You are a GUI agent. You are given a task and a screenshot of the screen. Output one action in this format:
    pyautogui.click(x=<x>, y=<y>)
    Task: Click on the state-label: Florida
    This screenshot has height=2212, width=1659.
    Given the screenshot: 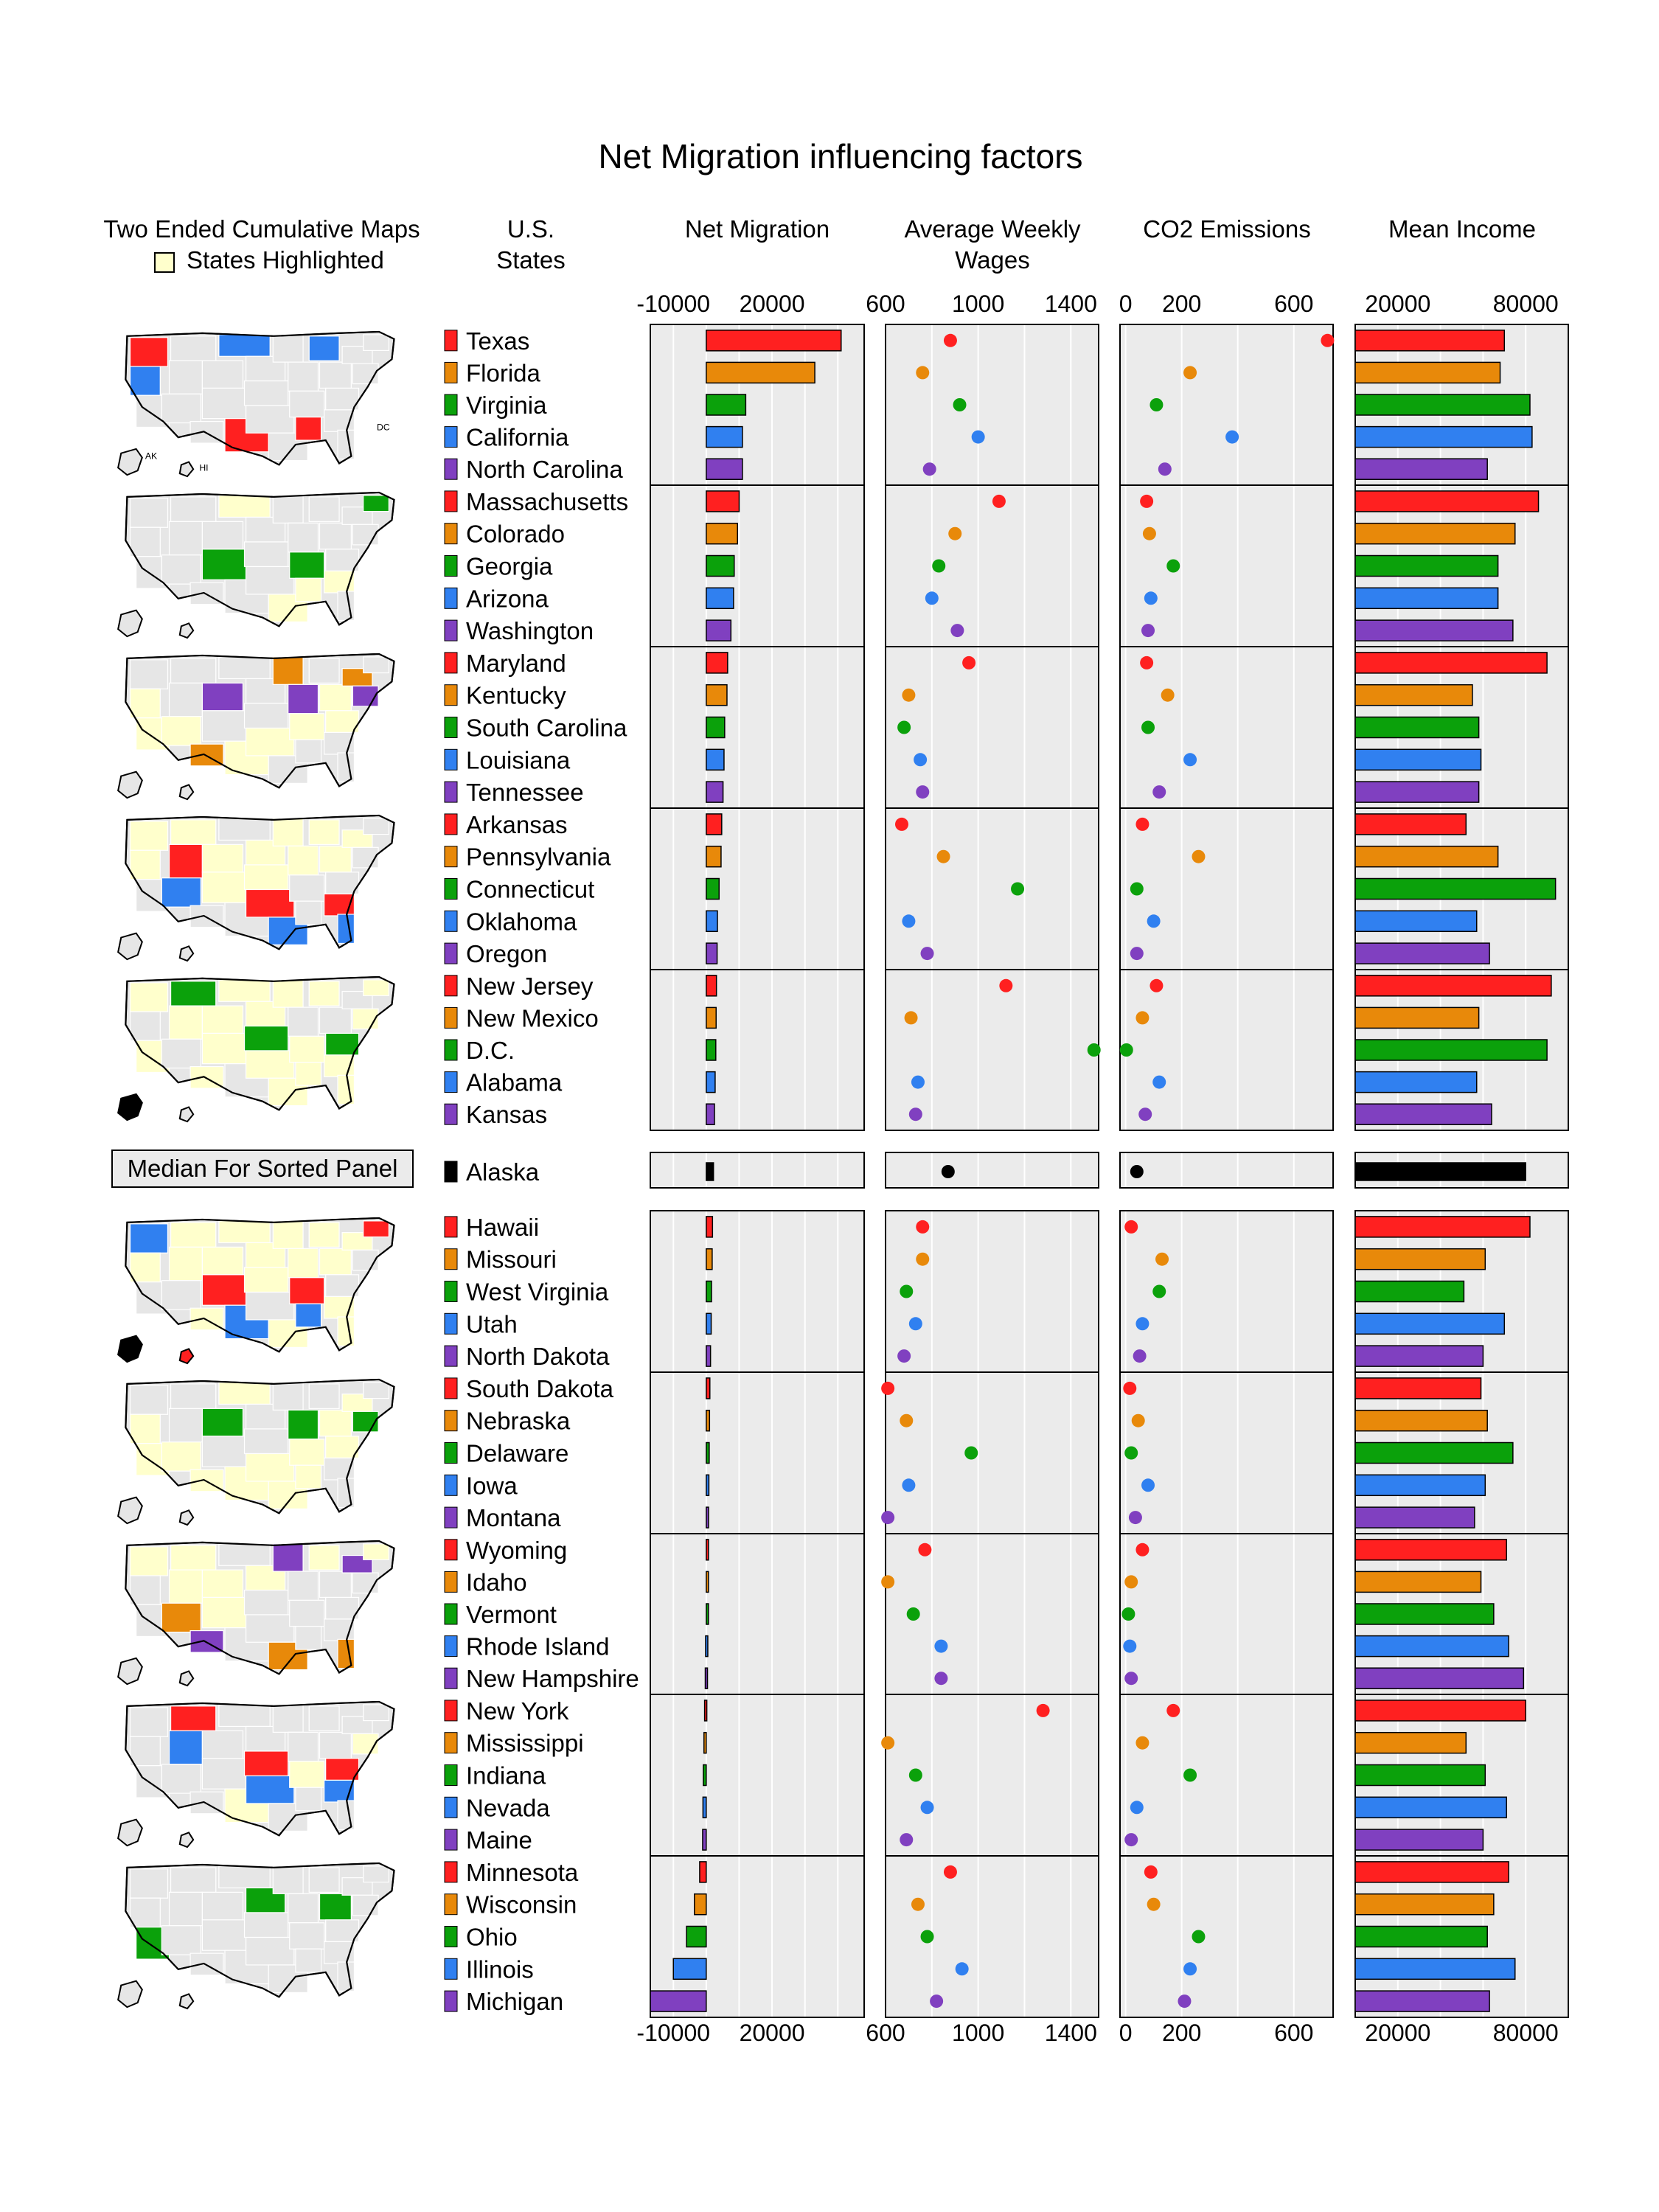 What is the action you would take?
    pyautogui.click(x=503, y=372)
    